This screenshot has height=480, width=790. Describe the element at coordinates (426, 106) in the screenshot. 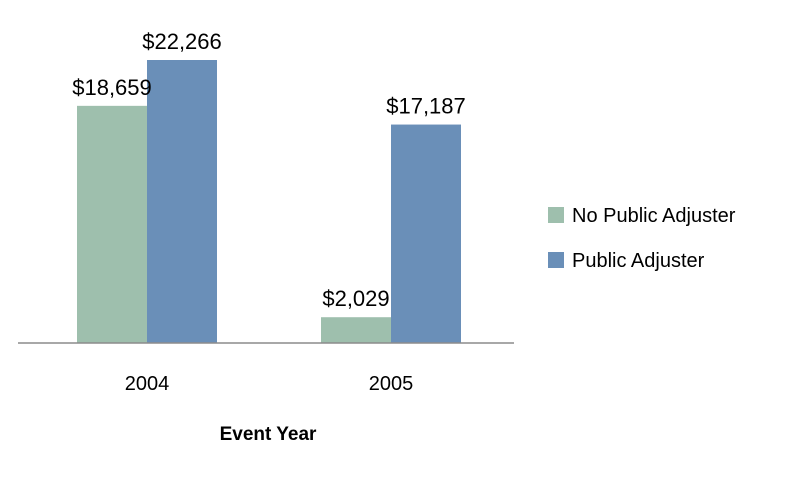

I see `data-label-2005-public-adjuster: $17,187` at that location.